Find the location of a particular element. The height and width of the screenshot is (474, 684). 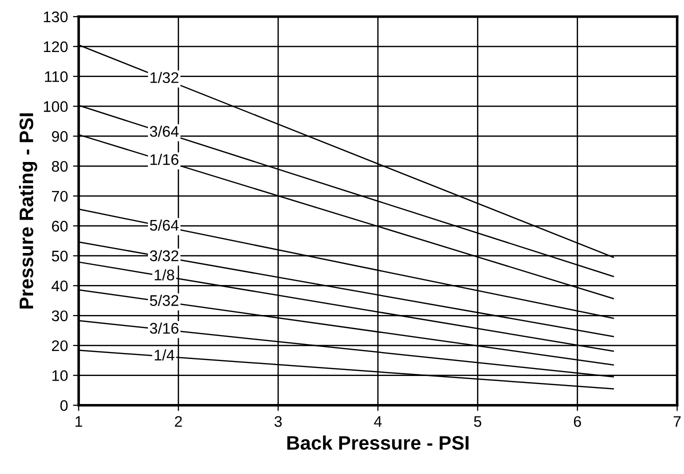

series-label: 1/16 is located at coordinates (164, 160).